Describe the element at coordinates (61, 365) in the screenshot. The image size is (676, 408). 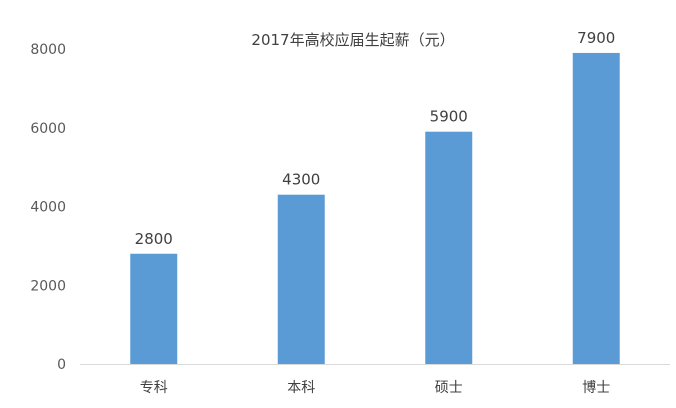
I see `y-tick-label: 0` at that location.